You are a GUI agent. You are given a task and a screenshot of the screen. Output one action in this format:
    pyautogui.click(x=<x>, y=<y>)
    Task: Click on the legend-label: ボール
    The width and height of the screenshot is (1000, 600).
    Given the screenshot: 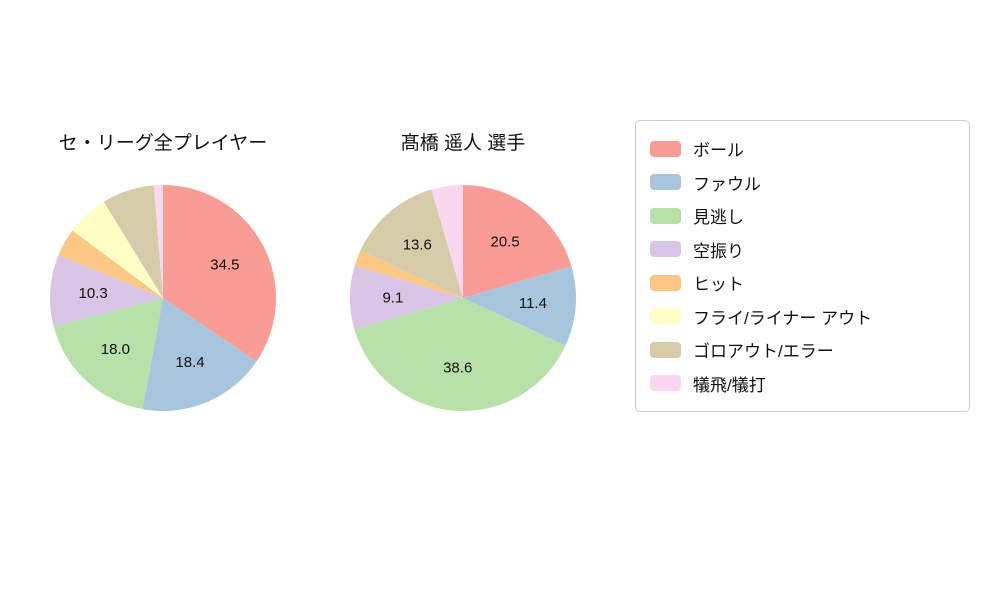 What is the action you would take?
    pyautogui.click(x=718, y=150)
    